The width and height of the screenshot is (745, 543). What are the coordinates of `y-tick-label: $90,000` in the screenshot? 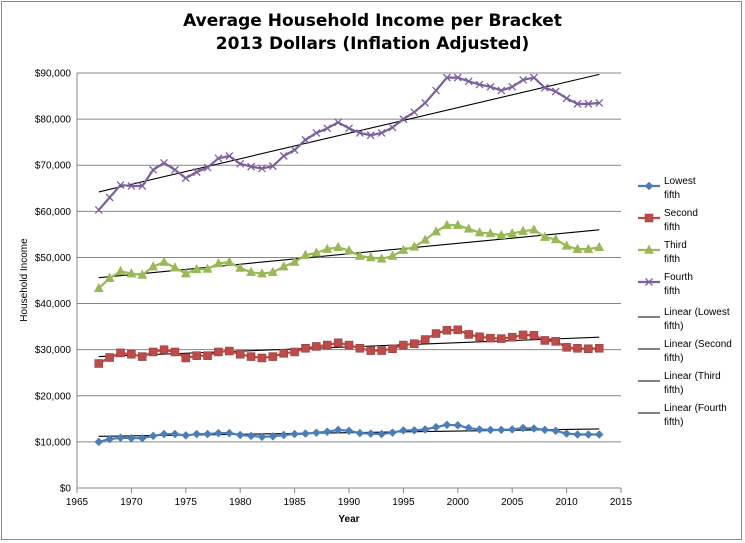 It's located at (53, 74).